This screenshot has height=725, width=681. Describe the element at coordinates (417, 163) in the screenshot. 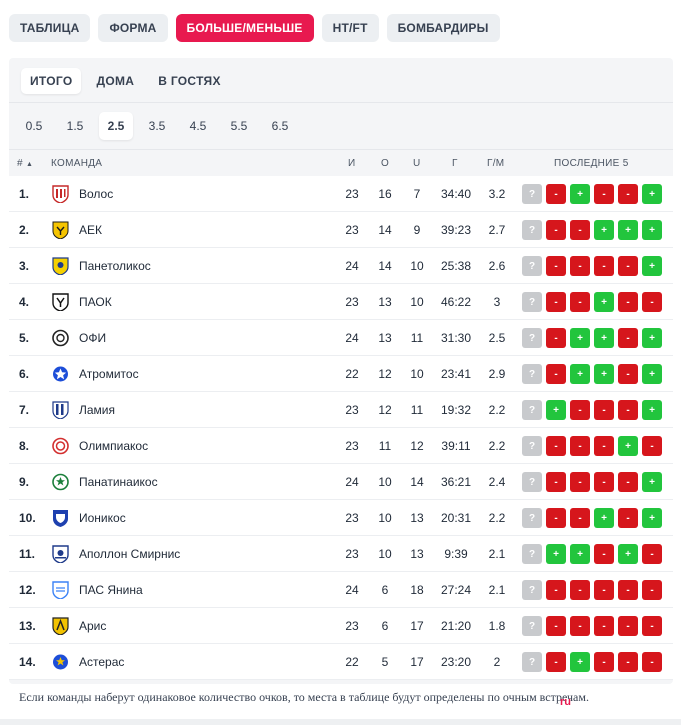

I see `header-u: U` at that location.